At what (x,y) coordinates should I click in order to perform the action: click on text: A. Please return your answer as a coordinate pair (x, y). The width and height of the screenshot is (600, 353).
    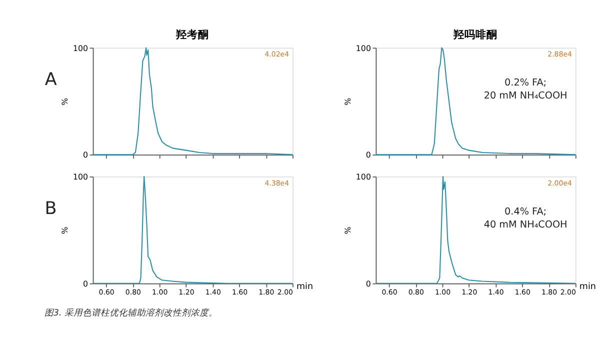
    Looking at the image, I should click on (50, 80).